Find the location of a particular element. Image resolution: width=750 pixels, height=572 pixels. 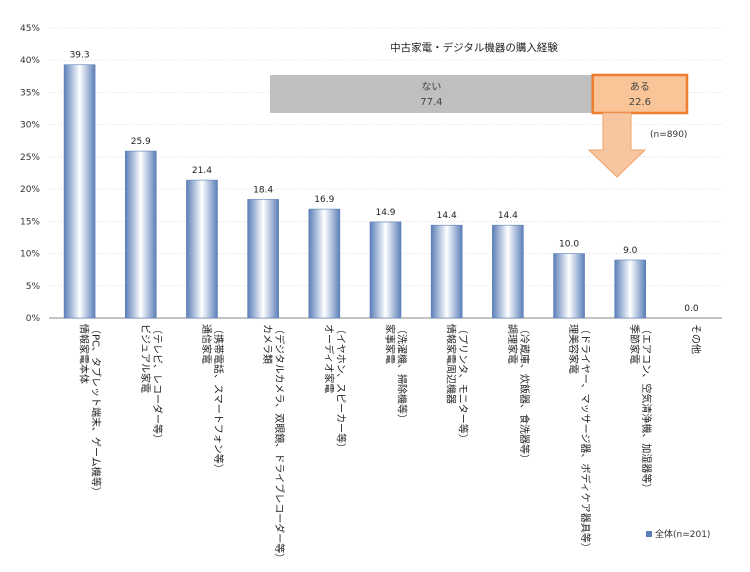

category-label-line: （エアコン、空気清浄機、加湿器等） is located at coordinates (646, 408).